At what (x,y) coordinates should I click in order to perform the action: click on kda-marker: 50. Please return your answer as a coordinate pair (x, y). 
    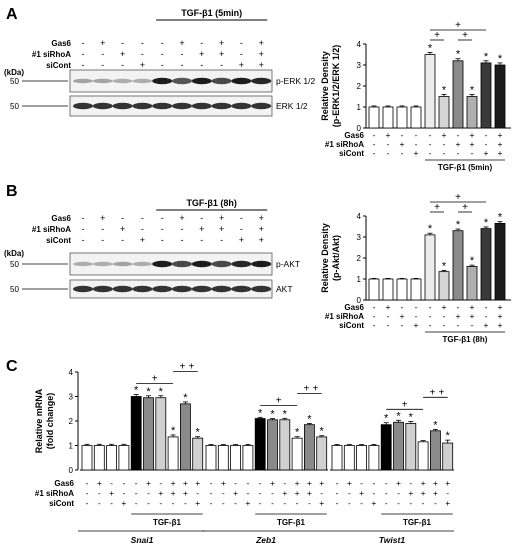
    Looking at the image, I should click on (14, 81).